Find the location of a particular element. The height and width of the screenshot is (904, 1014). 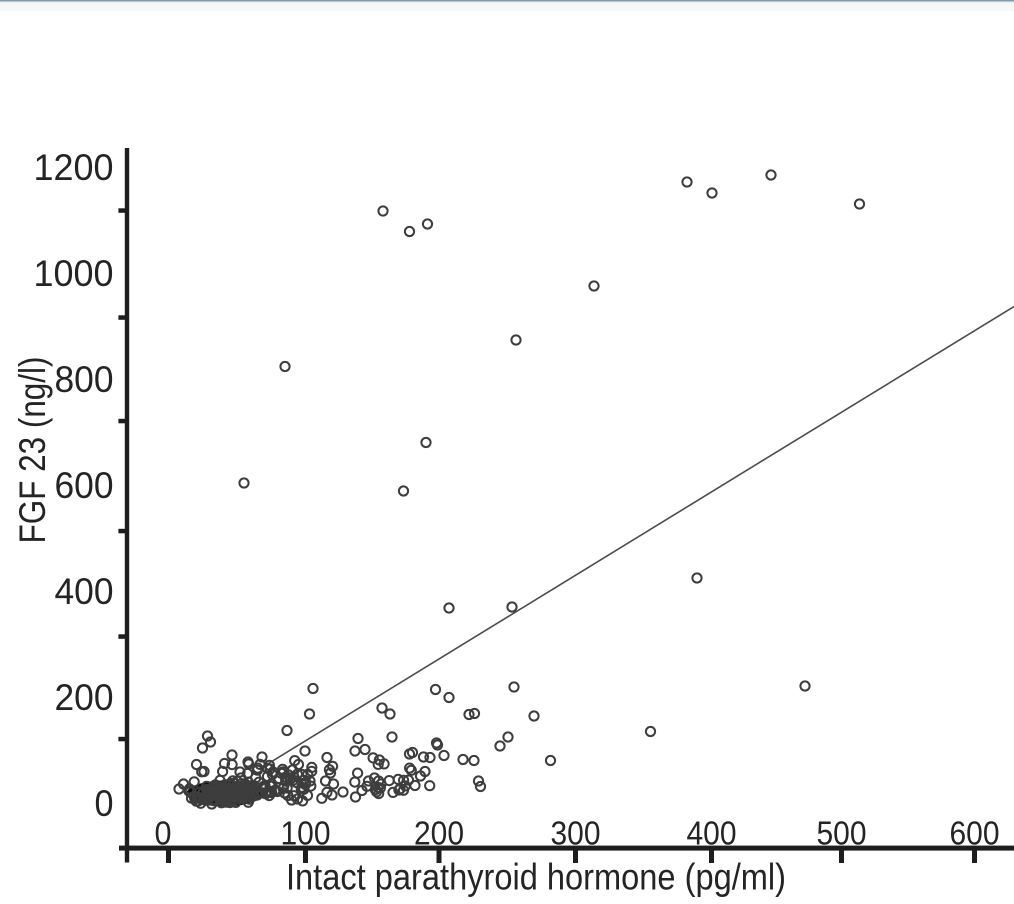

svg-text: 500 is located at coordinates (842, 834).